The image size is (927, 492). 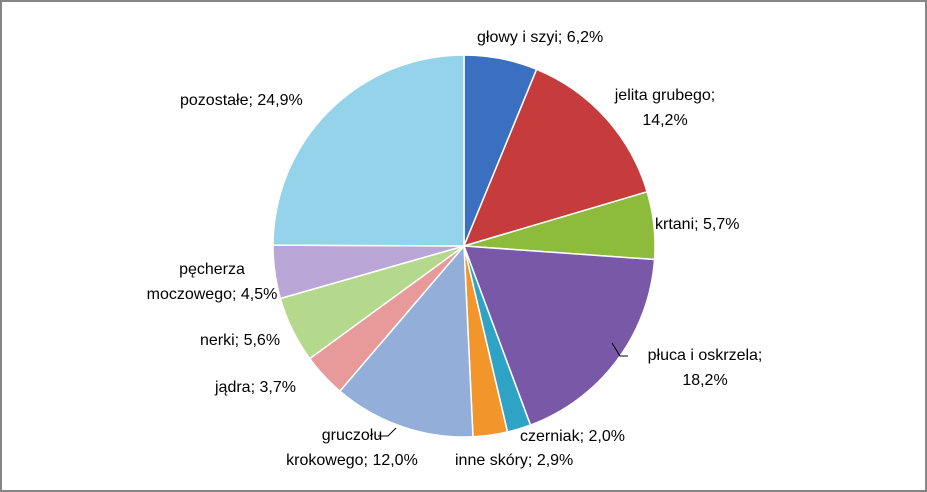 I want to click on slice-label: czerniak; 2,0%, so click(x=572, y=436).